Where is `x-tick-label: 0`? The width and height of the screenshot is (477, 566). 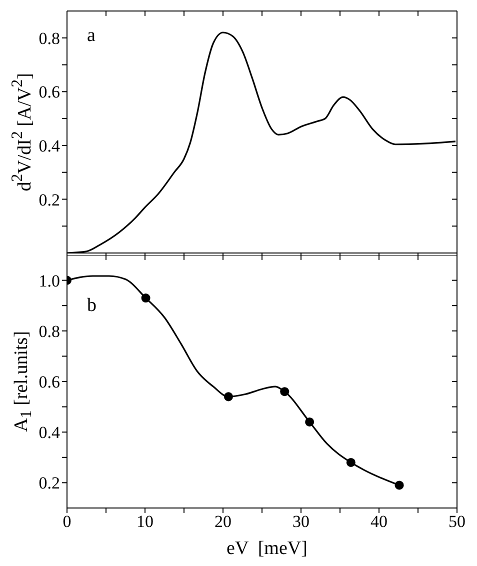 x-tick-label: 0 is located at coordinates (67, 522).